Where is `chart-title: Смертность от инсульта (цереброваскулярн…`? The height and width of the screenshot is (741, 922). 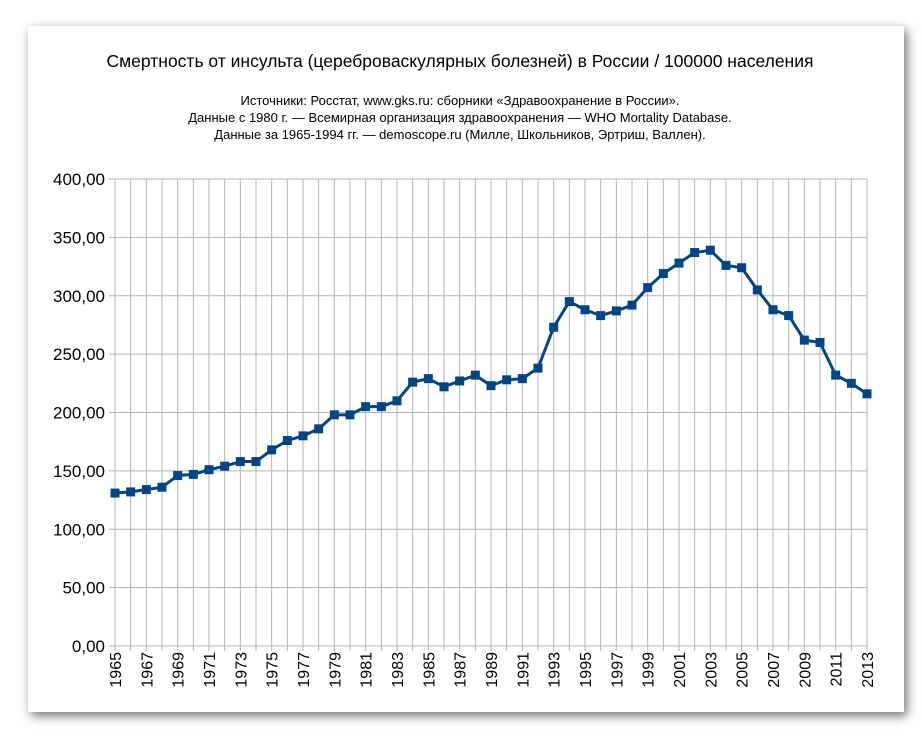 chart-title: Смертность от инсульта (цереброваскулярн… is located at coordinates (460, 61).